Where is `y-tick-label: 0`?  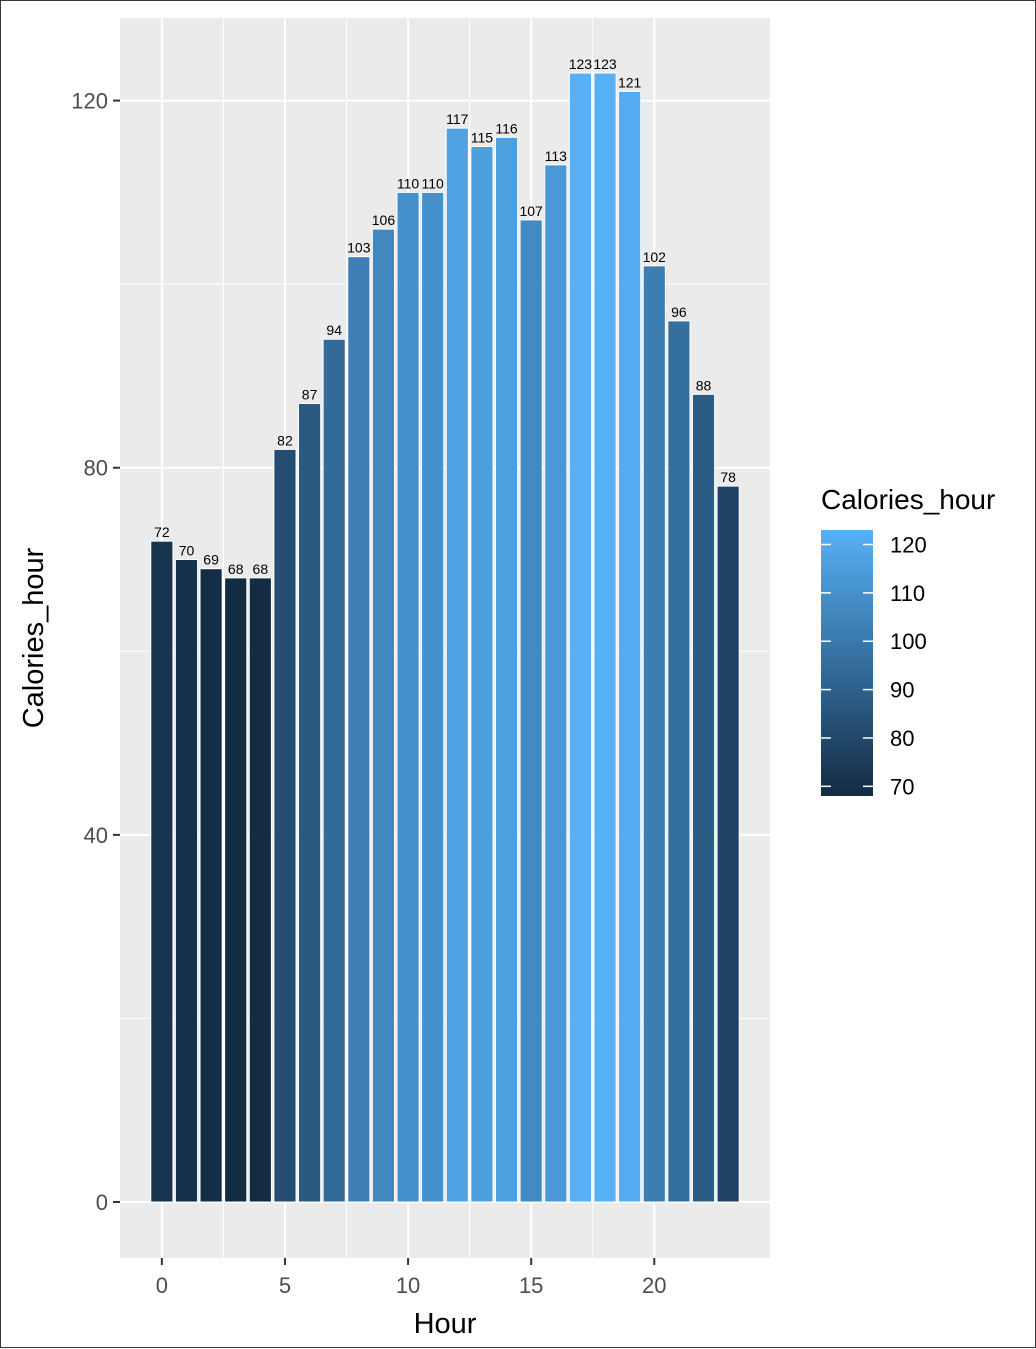 y-tick-label: 0 is located at coordinates (102, 1202).